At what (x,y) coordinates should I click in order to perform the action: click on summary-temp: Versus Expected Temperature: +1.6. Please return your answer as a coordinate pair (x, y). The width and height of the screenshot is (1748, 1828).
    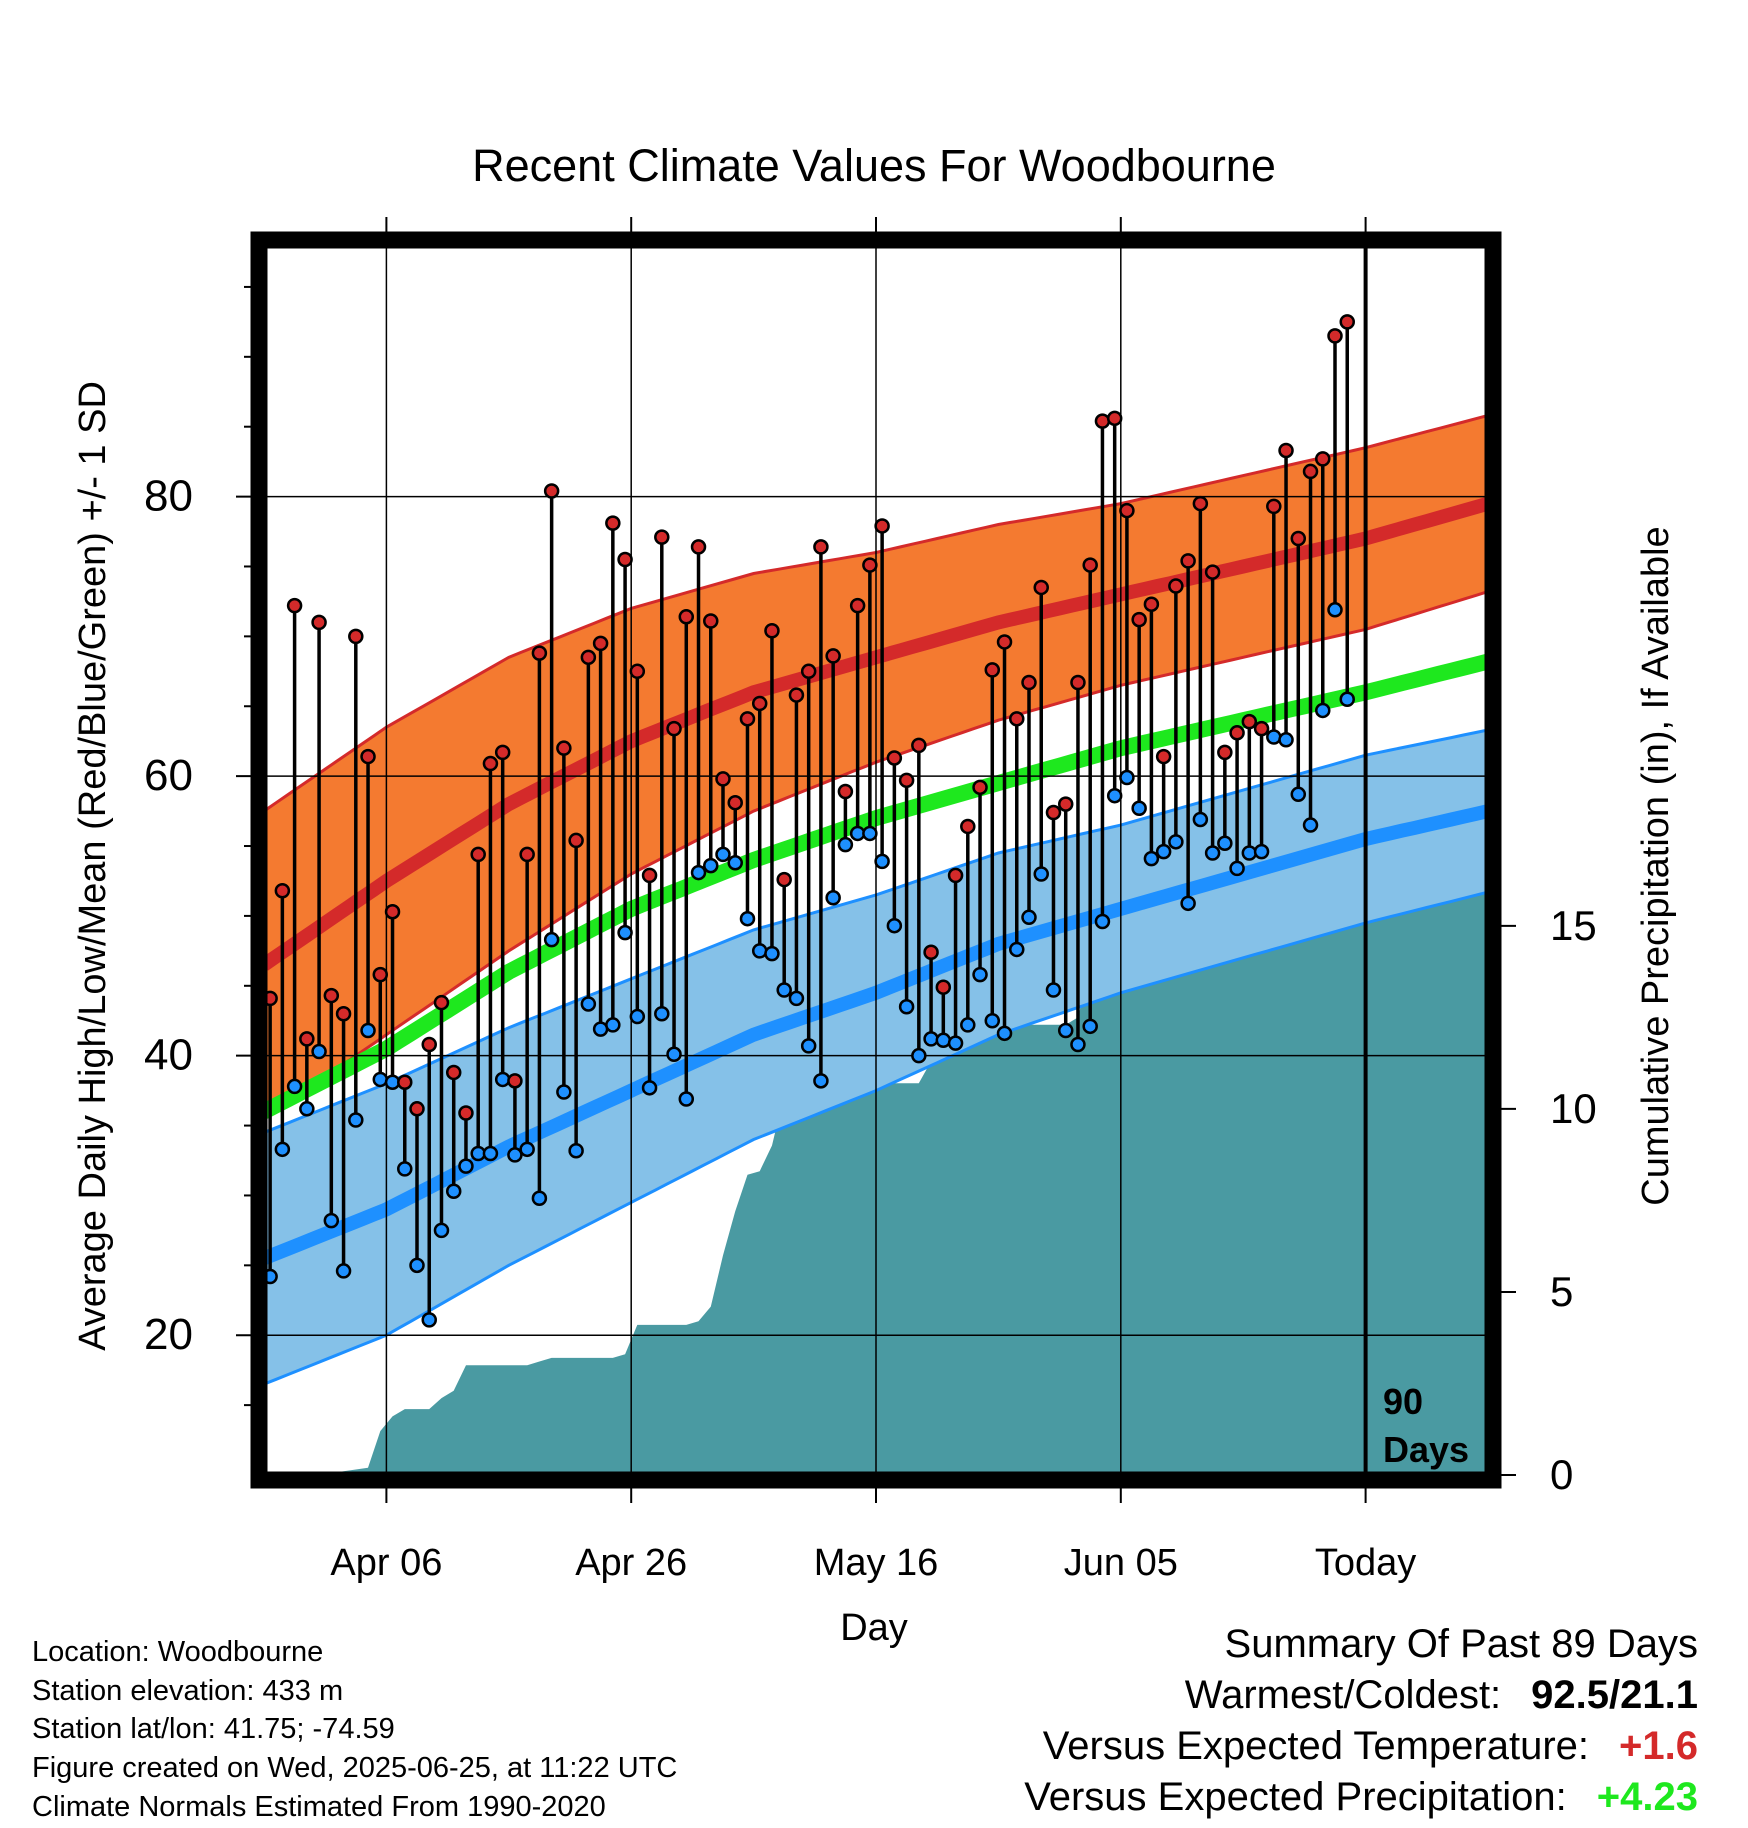
    Looking at the image, I should click on (1370, 1746).